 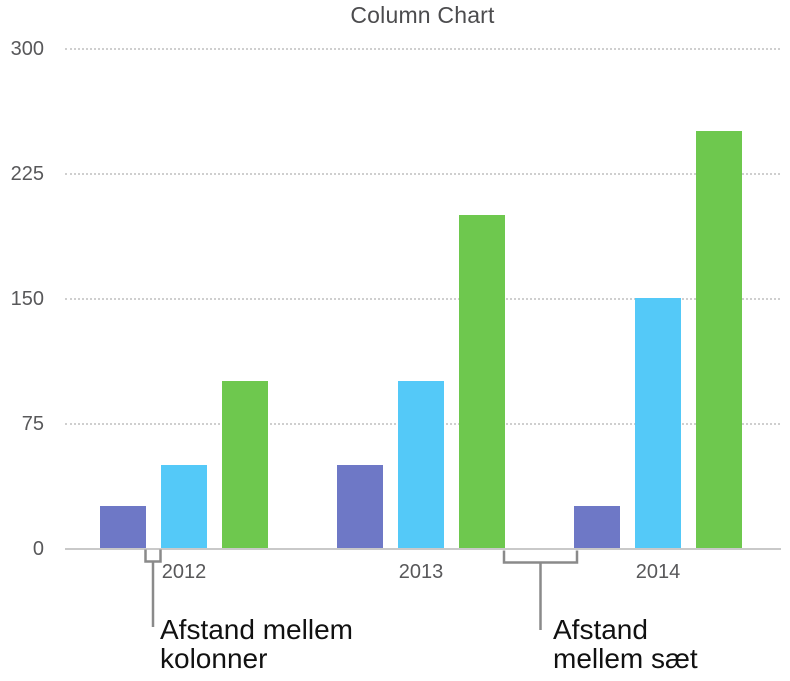 I want to click on bar-series1-2014, so click(x=597, y=527).